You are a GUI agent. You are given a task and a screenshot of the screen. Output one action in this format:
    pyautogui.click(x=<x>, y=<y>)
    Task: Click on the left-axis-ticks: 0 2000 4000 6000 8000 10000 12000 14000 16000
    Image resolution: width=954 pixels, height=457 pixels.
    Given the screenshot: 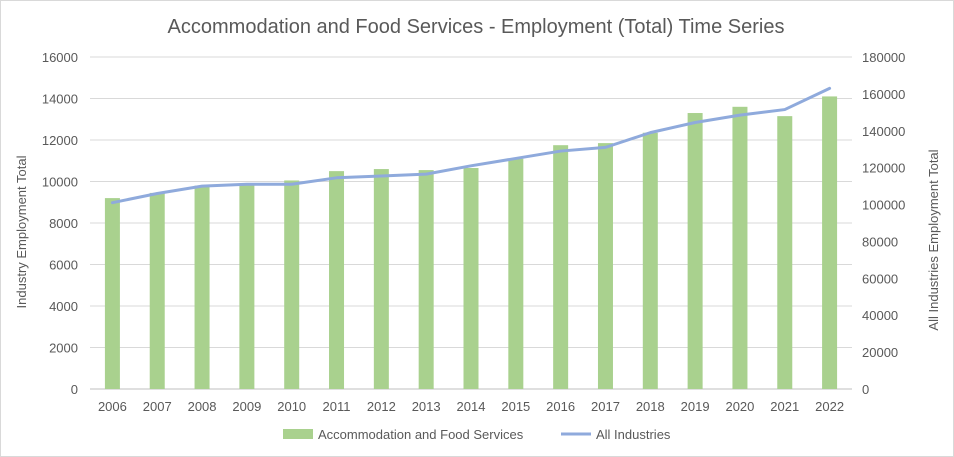 What is the action you would take?
    pyautogui.click(x=60, y=223)
    